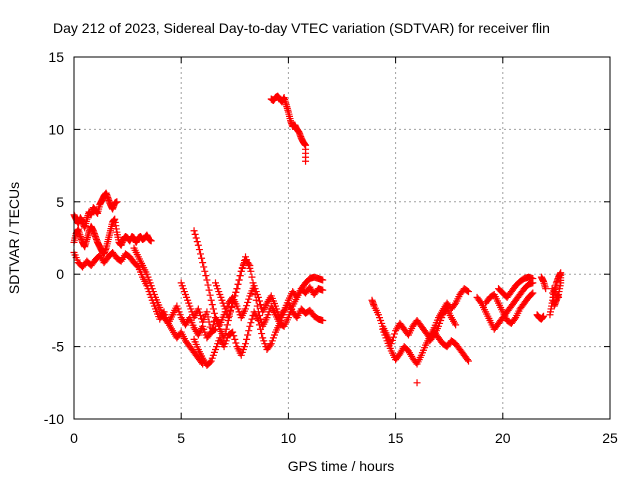 This screenshot has height=480, width=640. I want to click on x-axis-label: GPS time / hours, so click(341, 466).